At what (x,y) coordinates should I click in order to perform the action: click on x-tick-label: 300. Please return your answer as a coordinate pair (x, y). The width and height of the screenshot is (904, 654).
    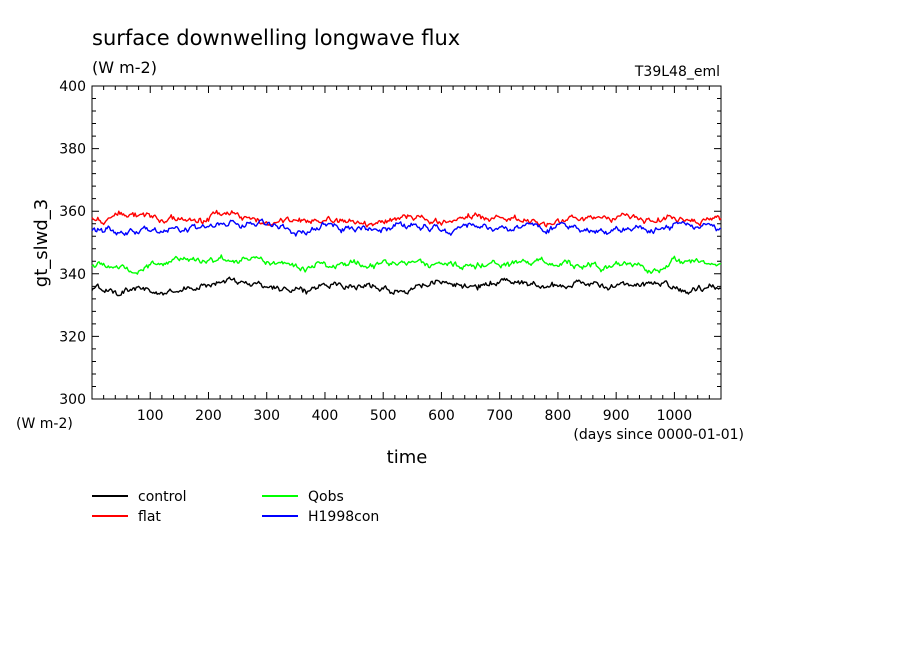
    Looking at the image, I should click on (266, 416).